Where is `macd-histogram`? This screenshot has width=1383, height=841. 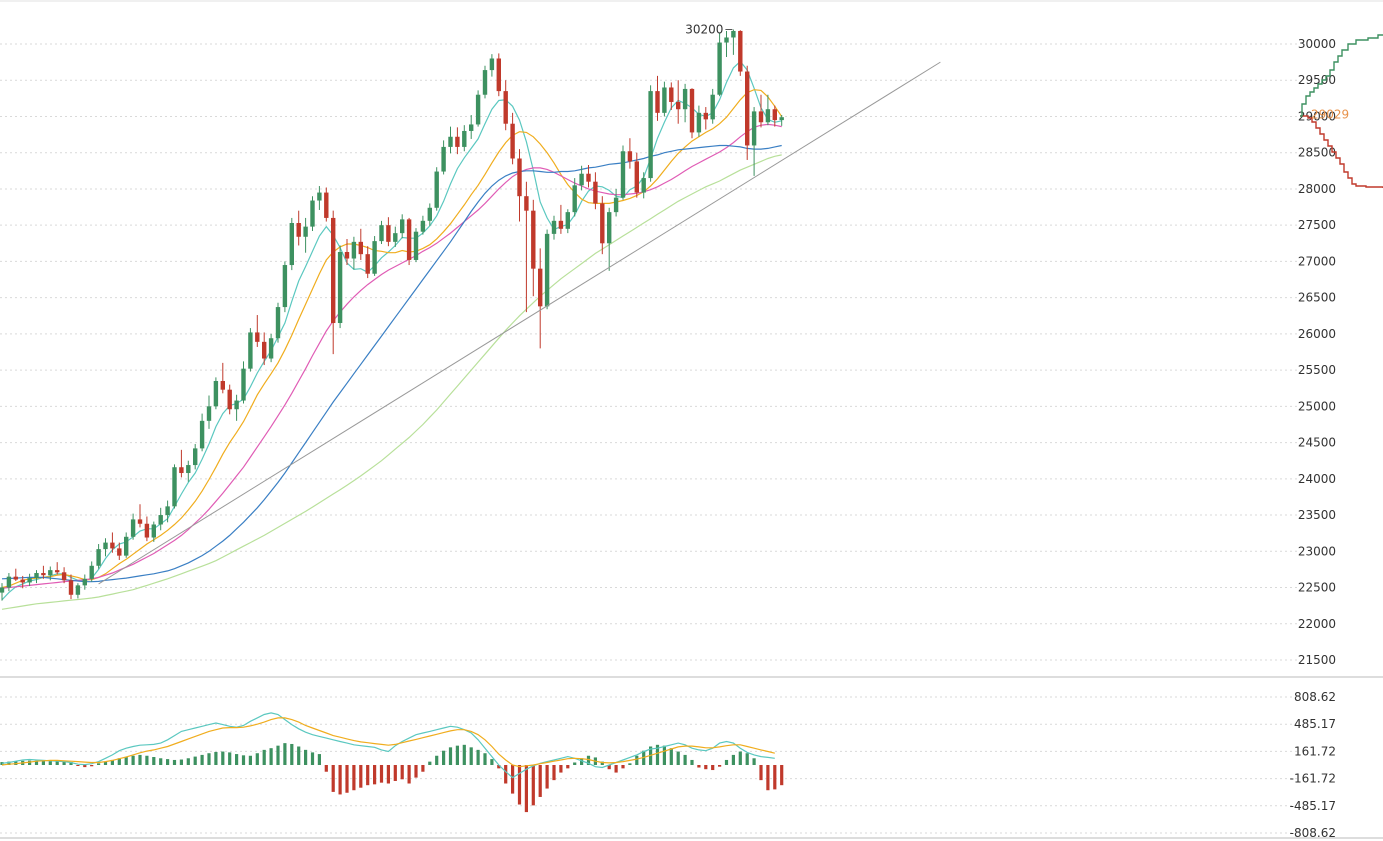 macd-histogram is located at coordinates (392, 778).